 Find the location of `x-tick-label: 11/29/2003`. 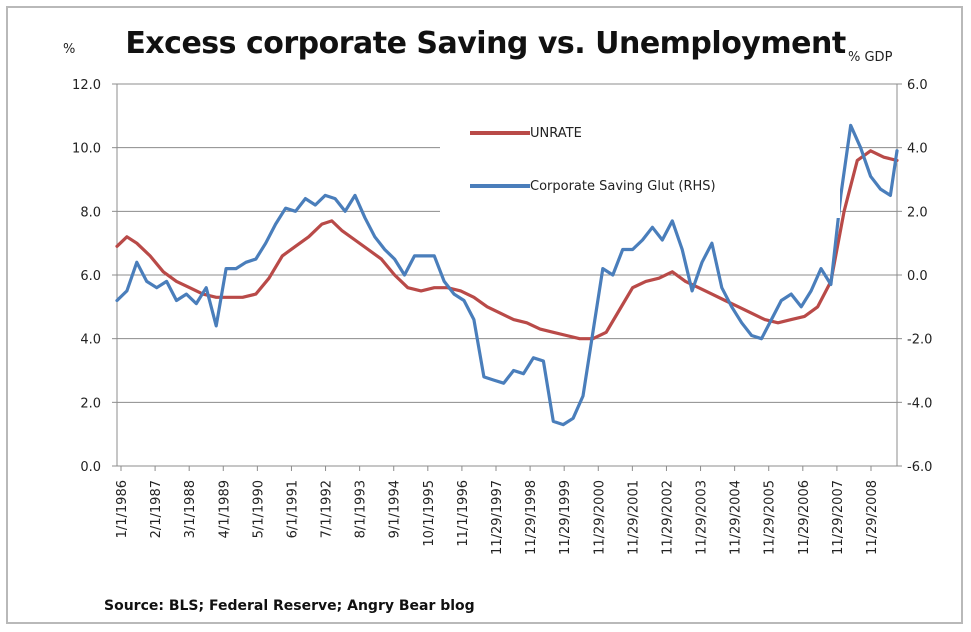

x-tick-label: 11/29/2003 is located at coordinates (702, 517).